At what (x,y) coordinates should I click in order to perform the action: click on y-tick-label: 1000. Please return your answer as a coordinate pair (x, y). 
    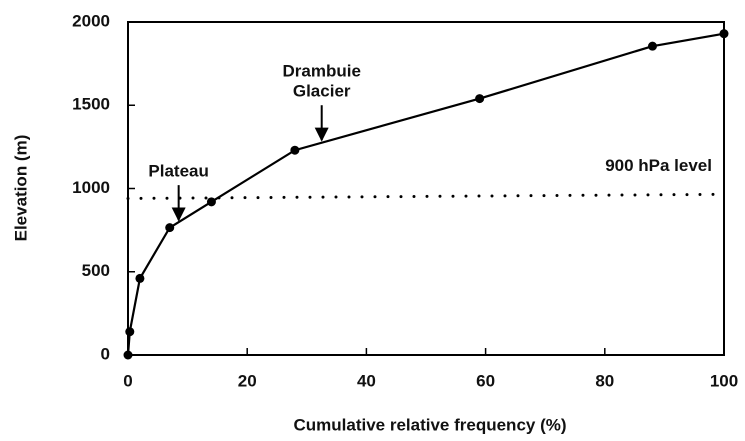
    Looking at the image, I should click on (91, 187).